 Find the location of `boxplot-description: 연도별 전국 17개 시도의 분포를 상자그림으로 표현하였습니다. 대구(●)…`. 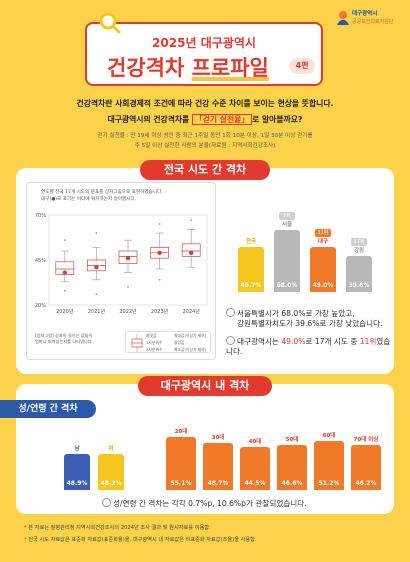

boxplot-description: 연도별 전국 17개 시도의 분포를 상자그림으로 표현하였습니다. 대구(●)… is located at coordinates (126, 196).